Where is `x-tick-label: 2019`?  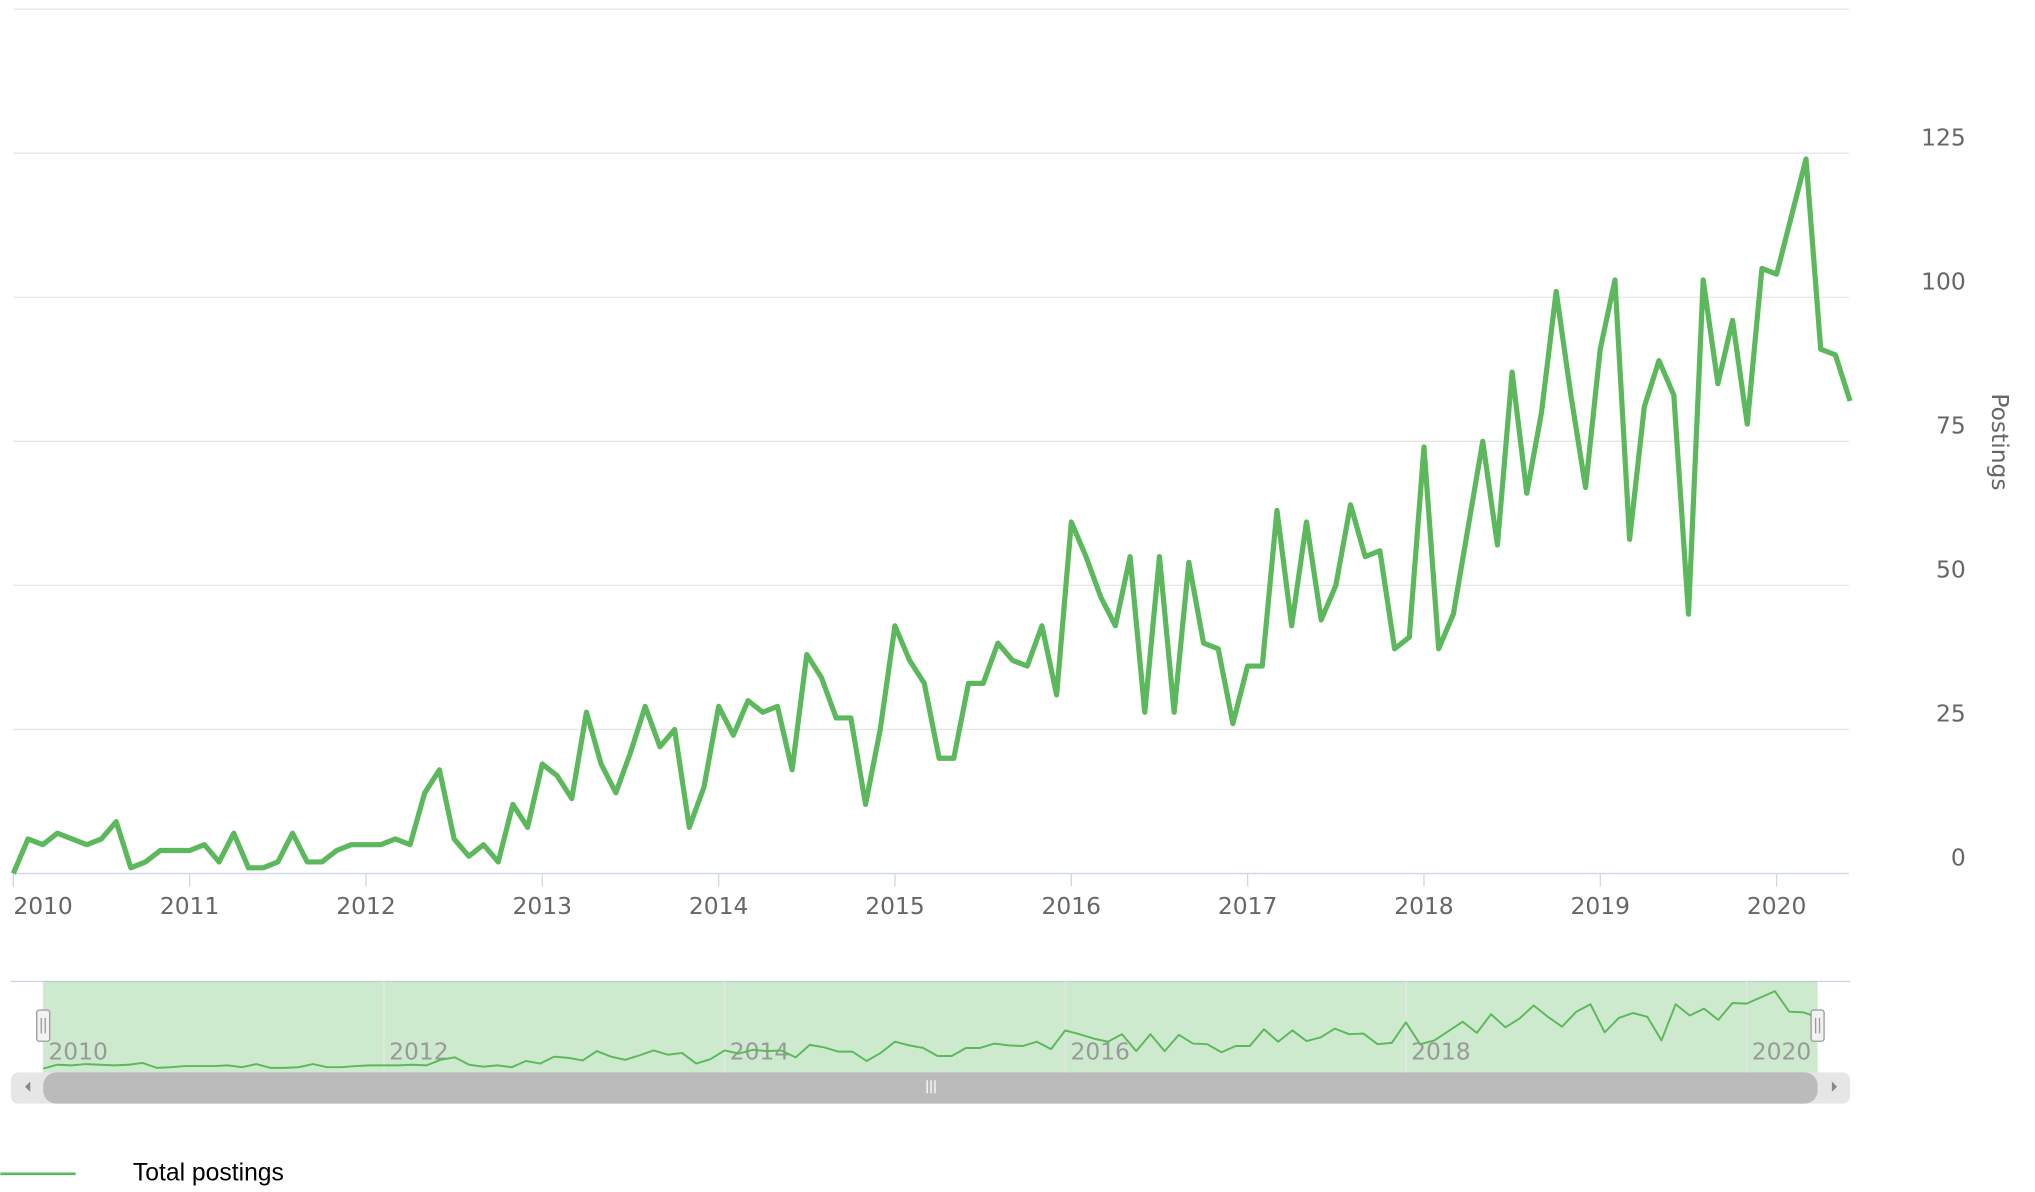
x-tick-label: 2019 is located at coordinates (1601, 906).